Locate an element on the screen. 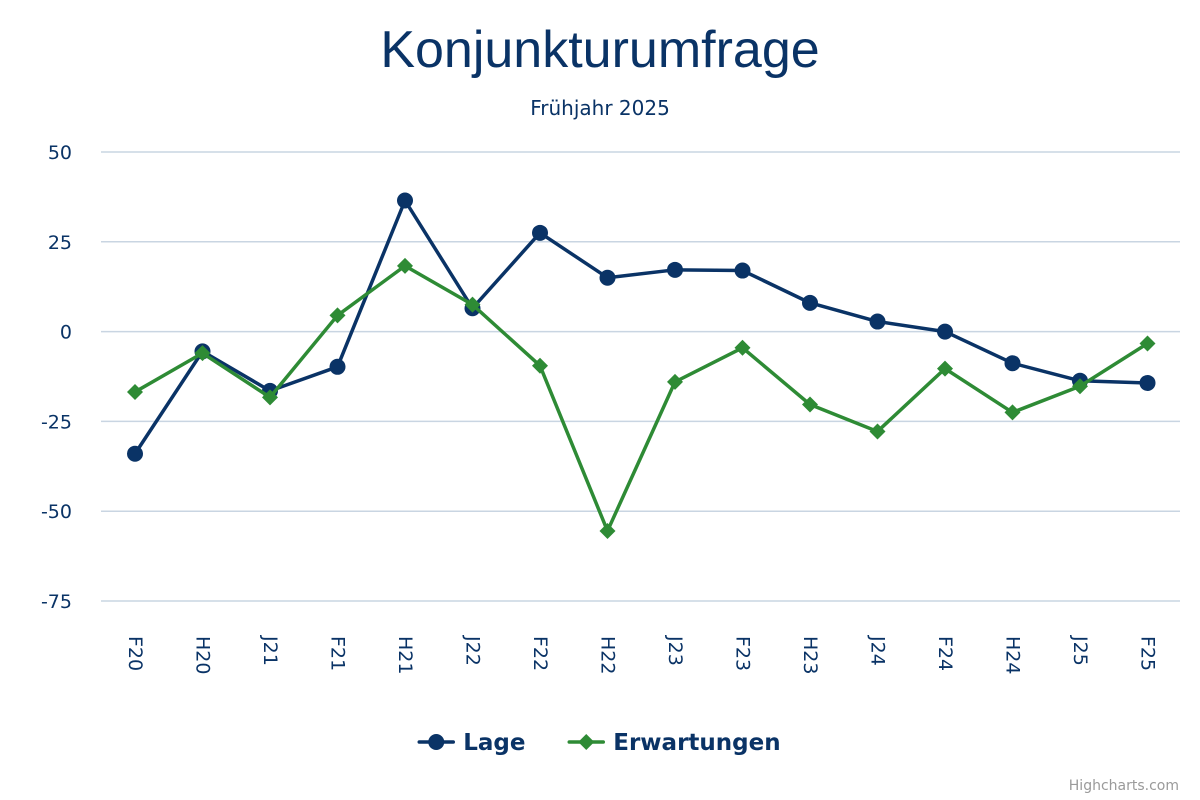 This screenshot has width=1200, height=800. y-tick-label: -25 is located at coordinates (56, 422).